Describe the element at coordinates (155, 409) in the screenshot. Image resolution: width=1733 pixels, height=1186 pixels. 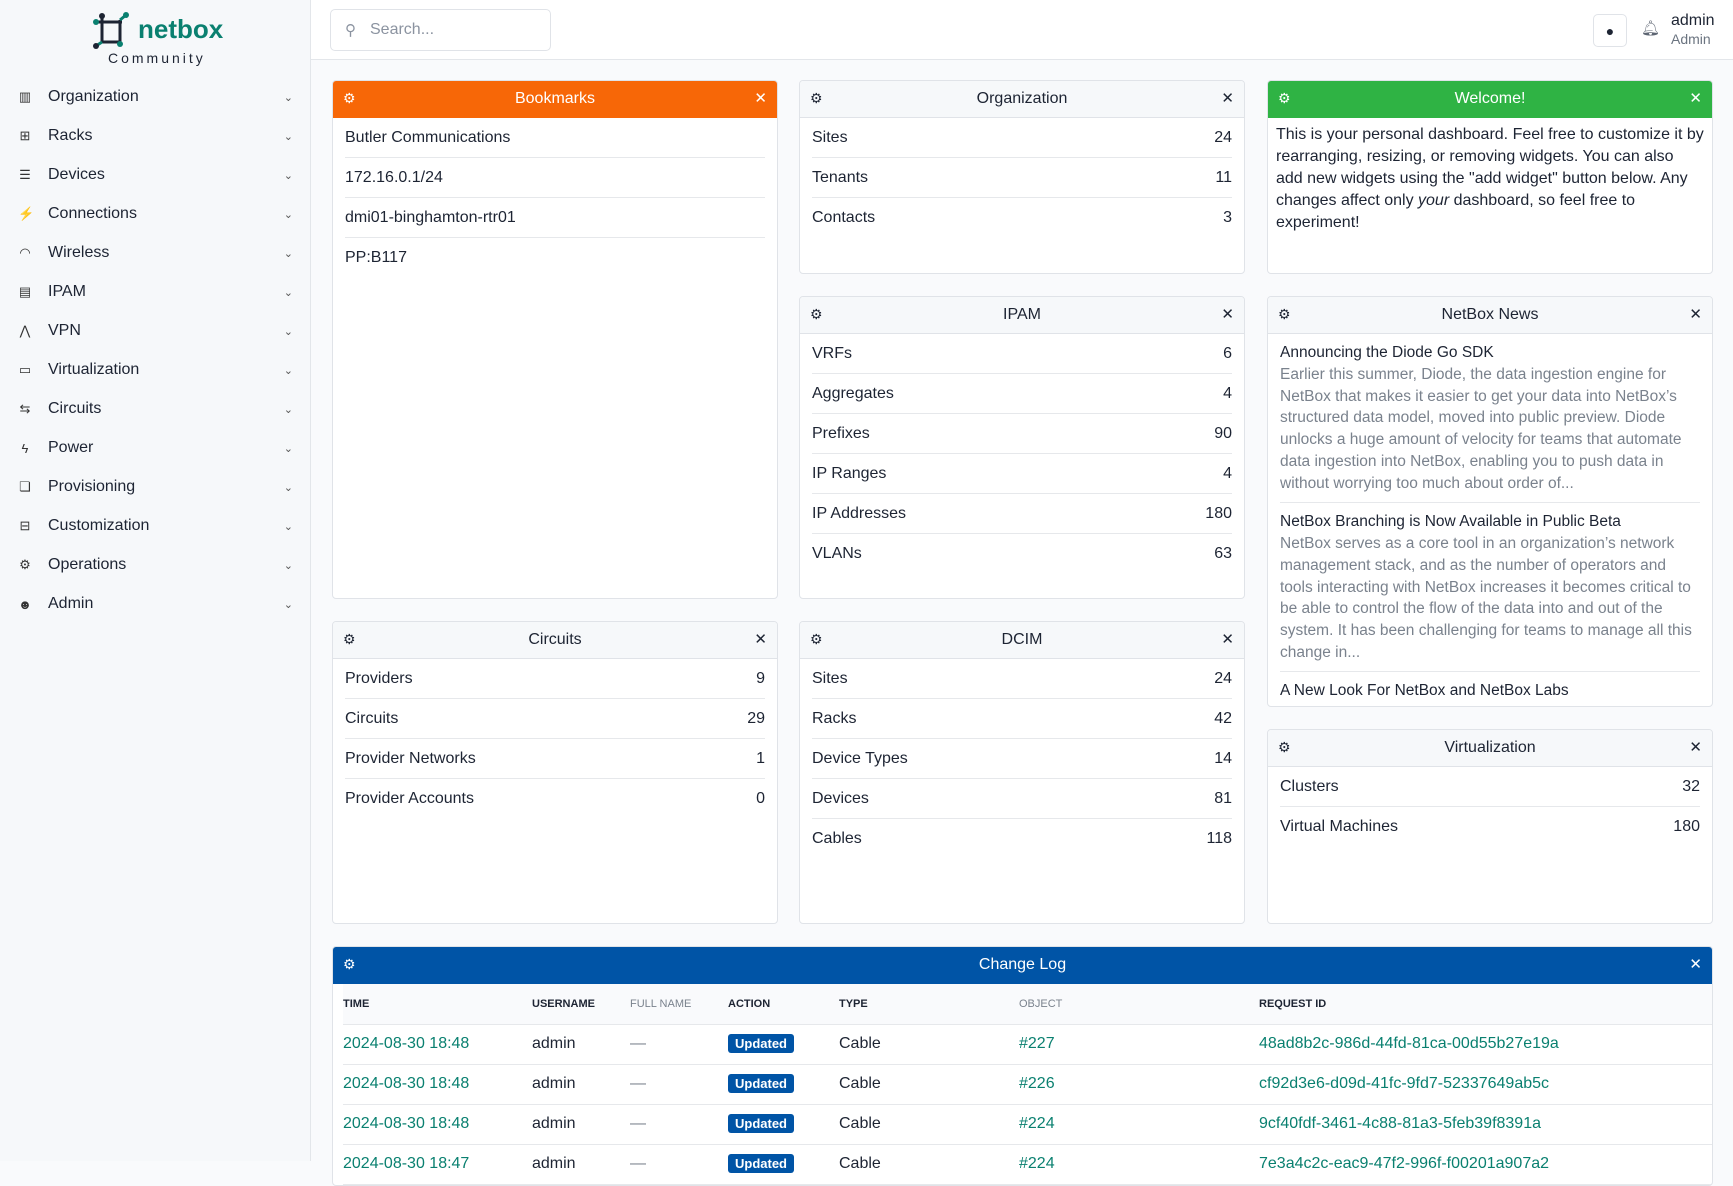
I see `sidebar-item-circuits: ⇆ Circuits ⌄` at that location.